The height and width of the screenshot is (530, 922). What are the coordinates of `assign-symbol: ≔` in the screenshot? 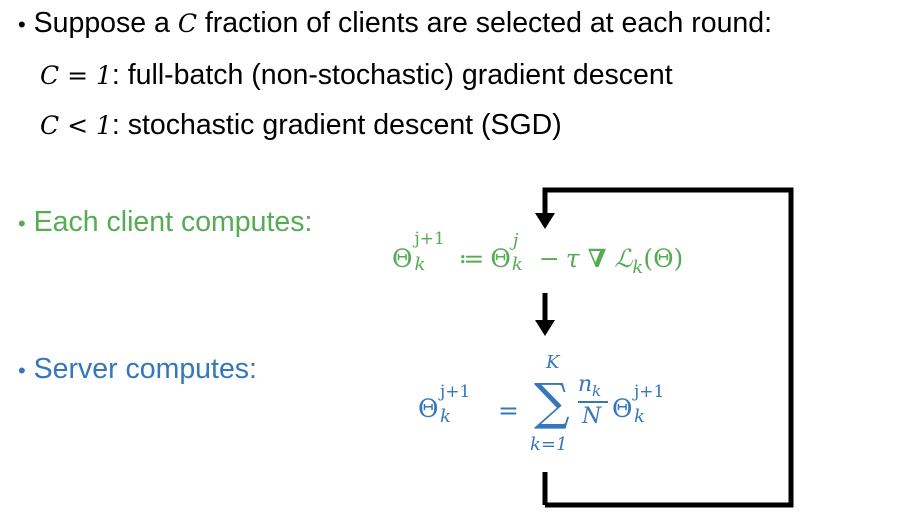 It's located at (471, 258).